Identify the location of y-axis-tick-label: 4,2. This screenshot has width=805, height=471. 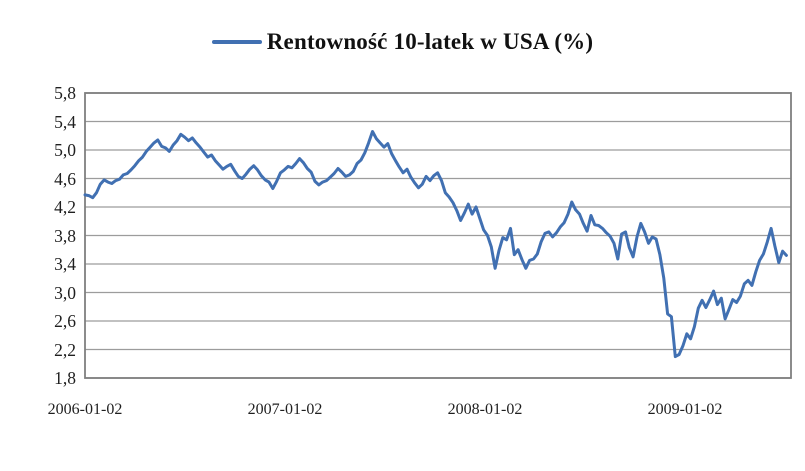
(65, 207).